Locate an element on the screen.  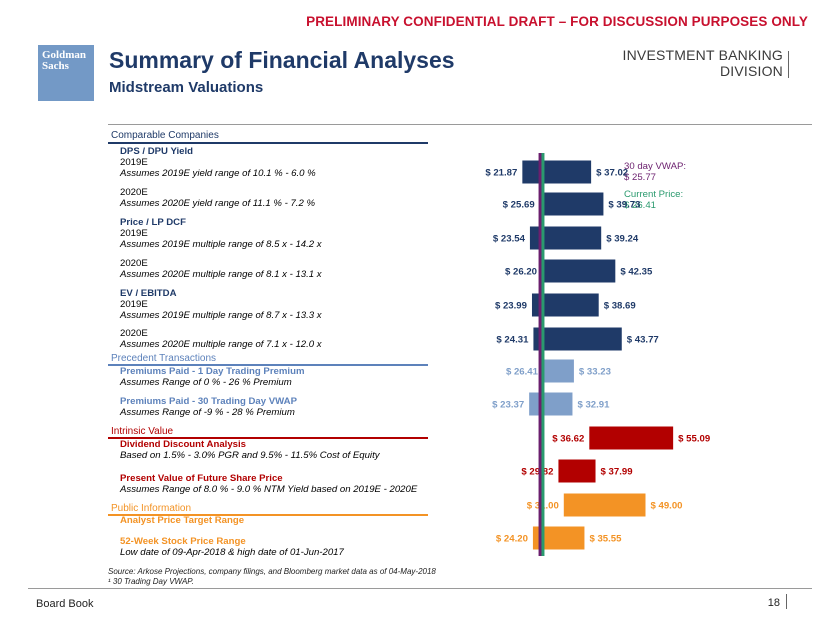
section-rule-comparable is located at coordinates (268, 143).